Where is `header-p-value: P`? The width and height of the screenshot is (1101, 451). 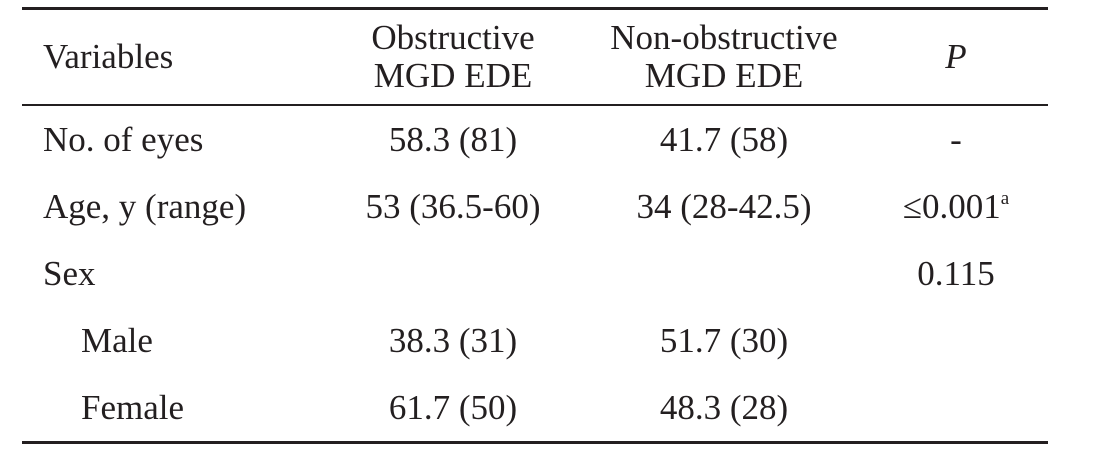
header-p-value: P is located at coordinates (956, 56).